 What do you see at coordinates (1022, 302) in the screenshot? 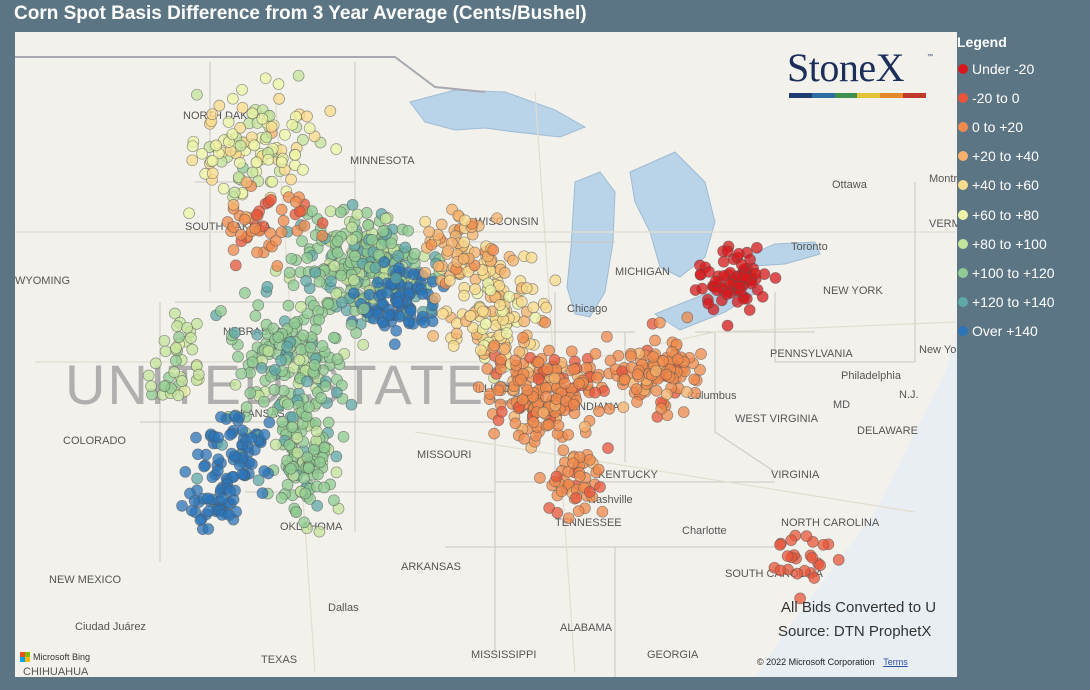
I see `legend-item: +120 to +140` at bounding box center [1022, 302].